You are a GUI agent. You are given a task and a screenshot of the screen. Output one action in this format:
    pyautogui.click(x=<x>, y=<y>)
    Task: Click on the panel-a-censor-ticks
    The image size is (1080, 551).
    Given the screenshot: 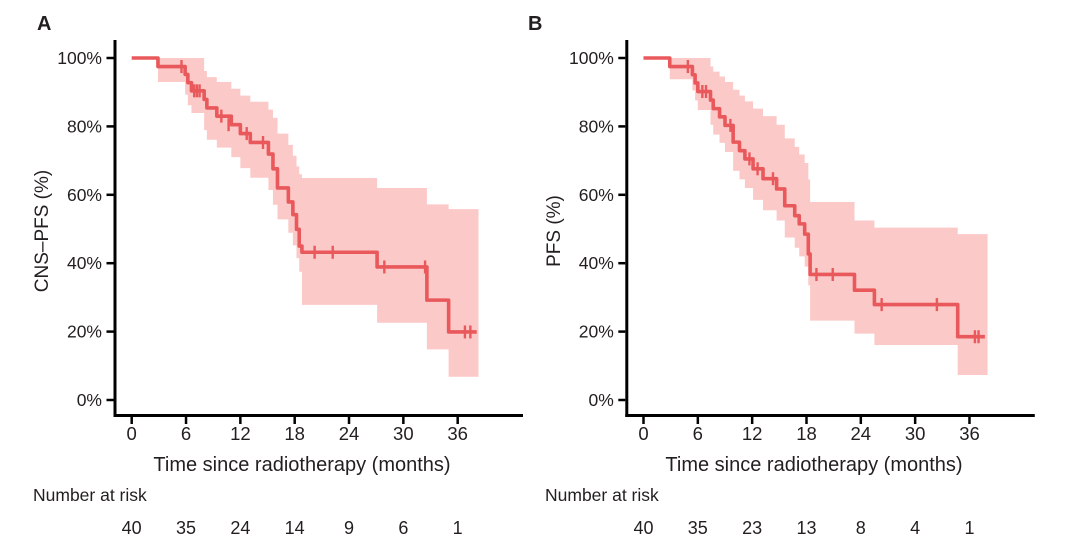 What is the action you would take?
    pyautogui.click(x=326, y=199)
    